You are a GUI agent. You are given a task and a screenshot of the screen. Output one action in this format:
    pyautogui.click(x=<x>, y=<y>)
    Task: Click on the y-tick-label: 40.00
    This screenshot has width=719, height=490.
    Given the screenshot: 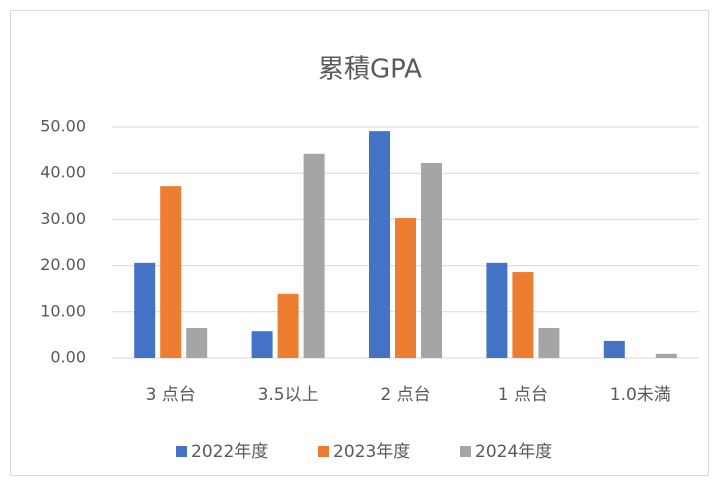 What is the action you would take?
    pyautogui.click(x=63, y=172)
    